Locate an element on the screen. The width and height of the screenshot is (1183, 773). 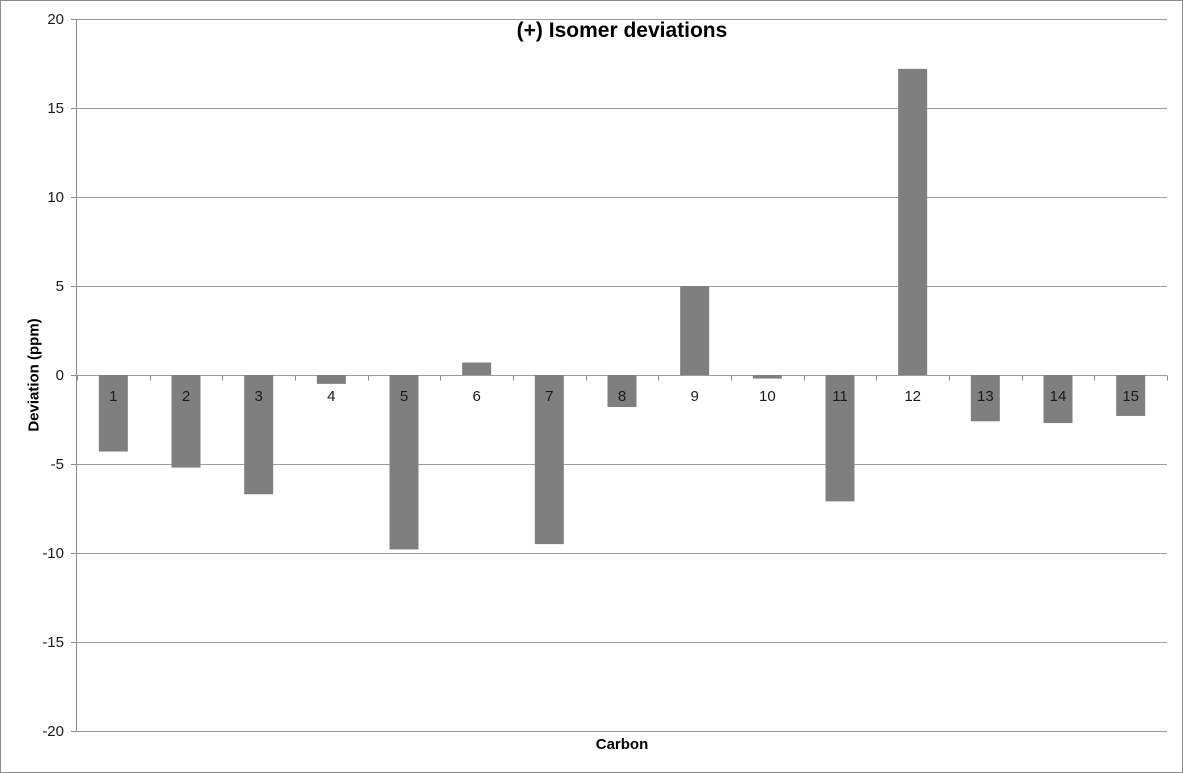
category-label-3: 3 is located at coordinates (258, 396).